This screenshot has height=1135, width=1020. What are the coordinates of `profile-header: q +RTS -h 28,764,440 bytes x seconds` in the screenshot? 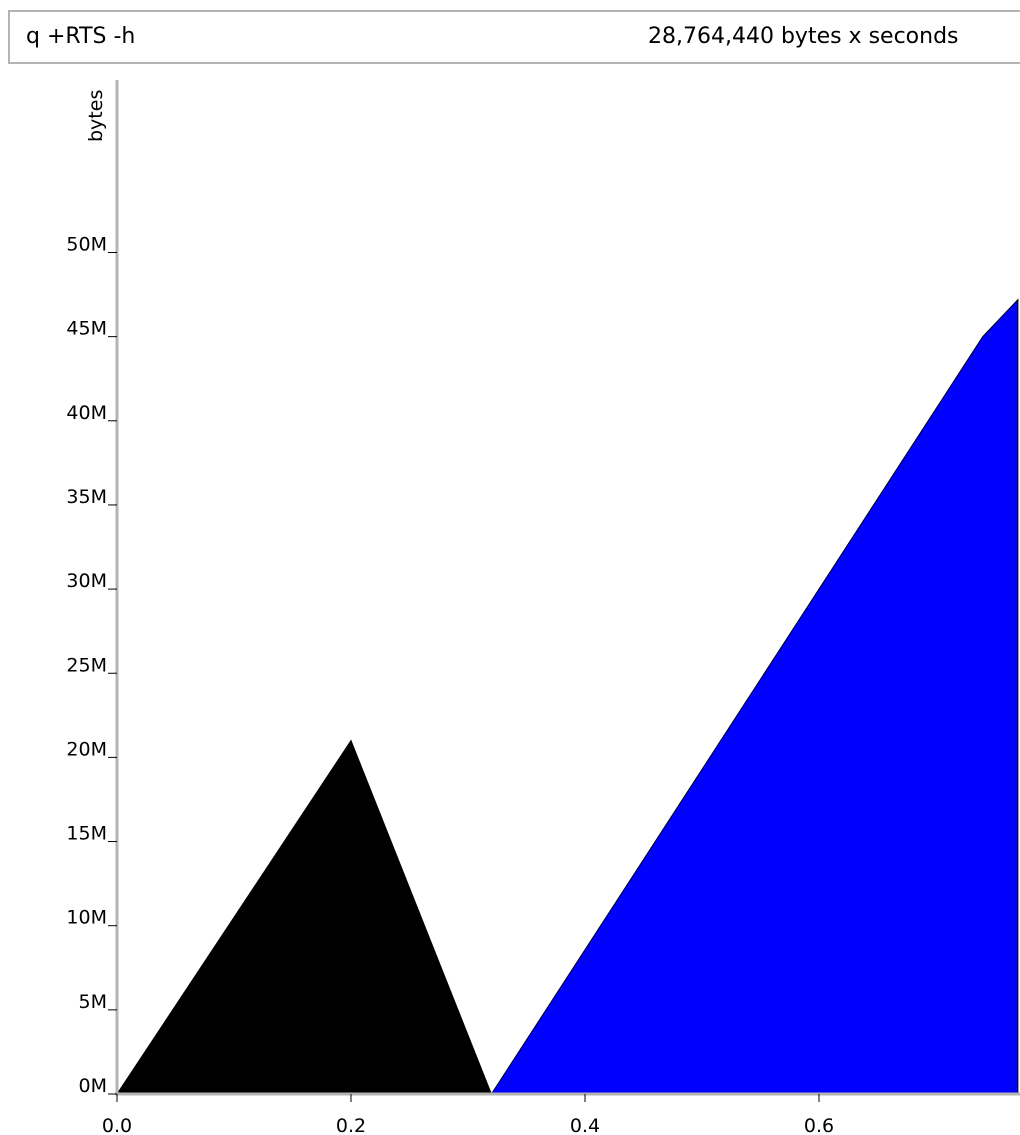 It's located at (514, 37).